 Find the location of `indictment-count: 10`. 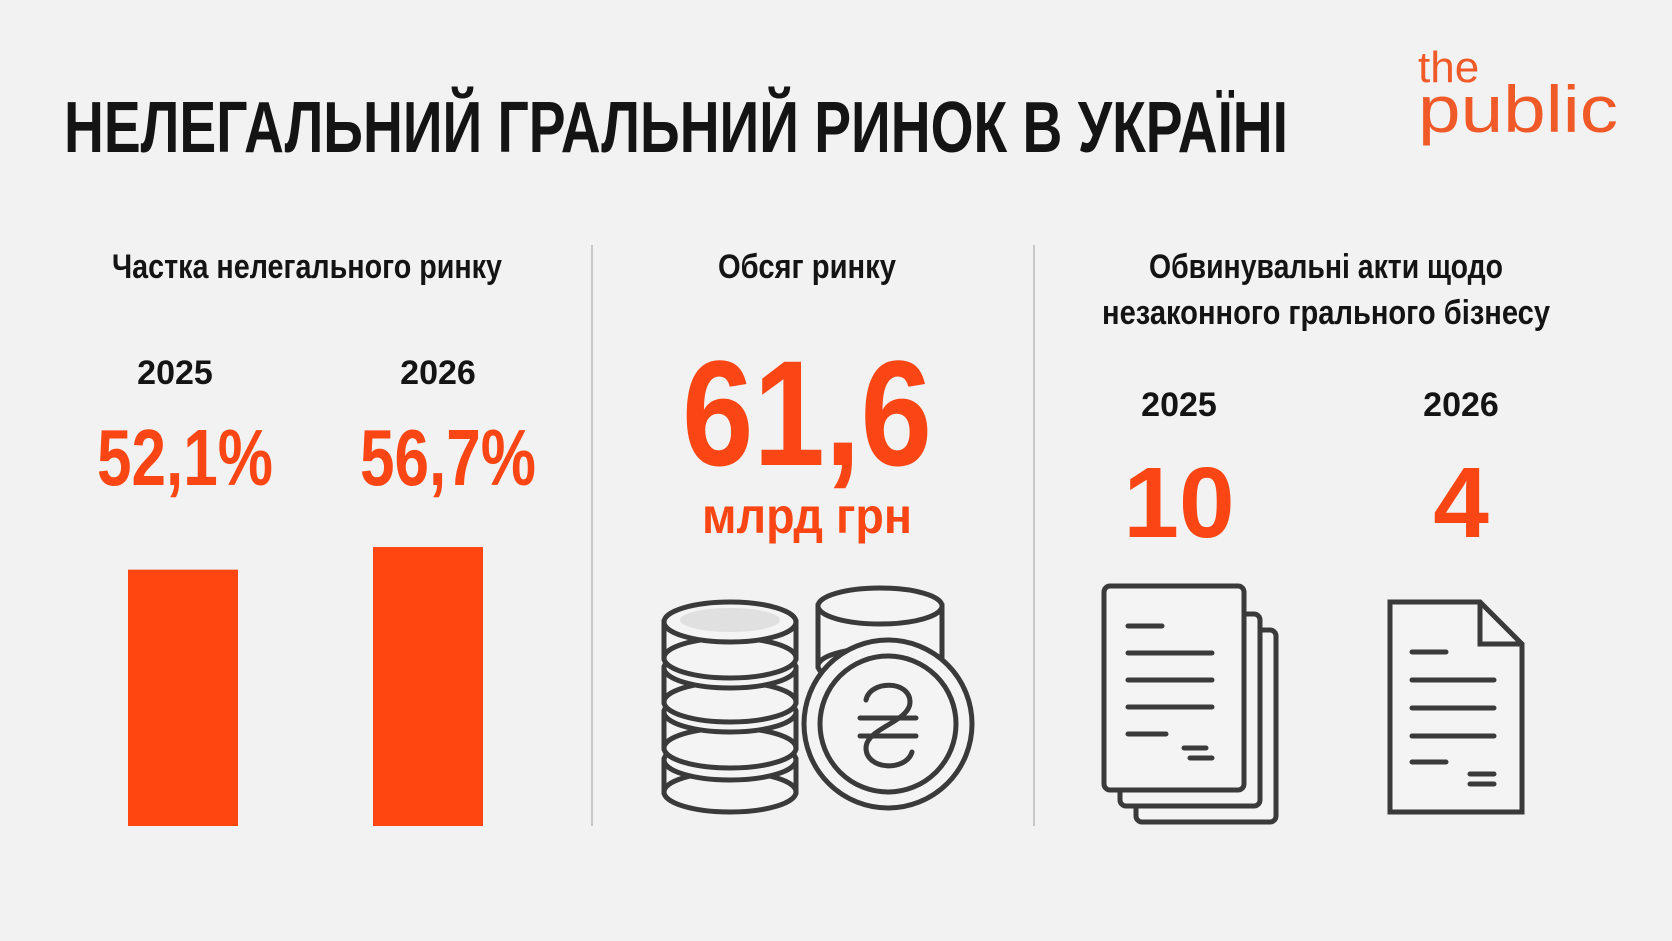

indictment-count: 10 is located at coordinates (1178, 503).